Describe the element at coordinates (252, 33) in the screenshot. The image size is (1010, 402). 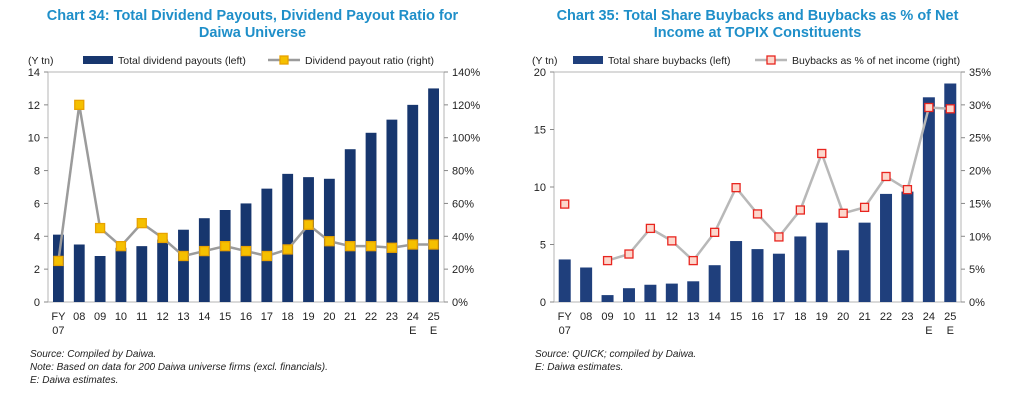
I see `chart-title-line-2: Daiwa Universe` at that location.